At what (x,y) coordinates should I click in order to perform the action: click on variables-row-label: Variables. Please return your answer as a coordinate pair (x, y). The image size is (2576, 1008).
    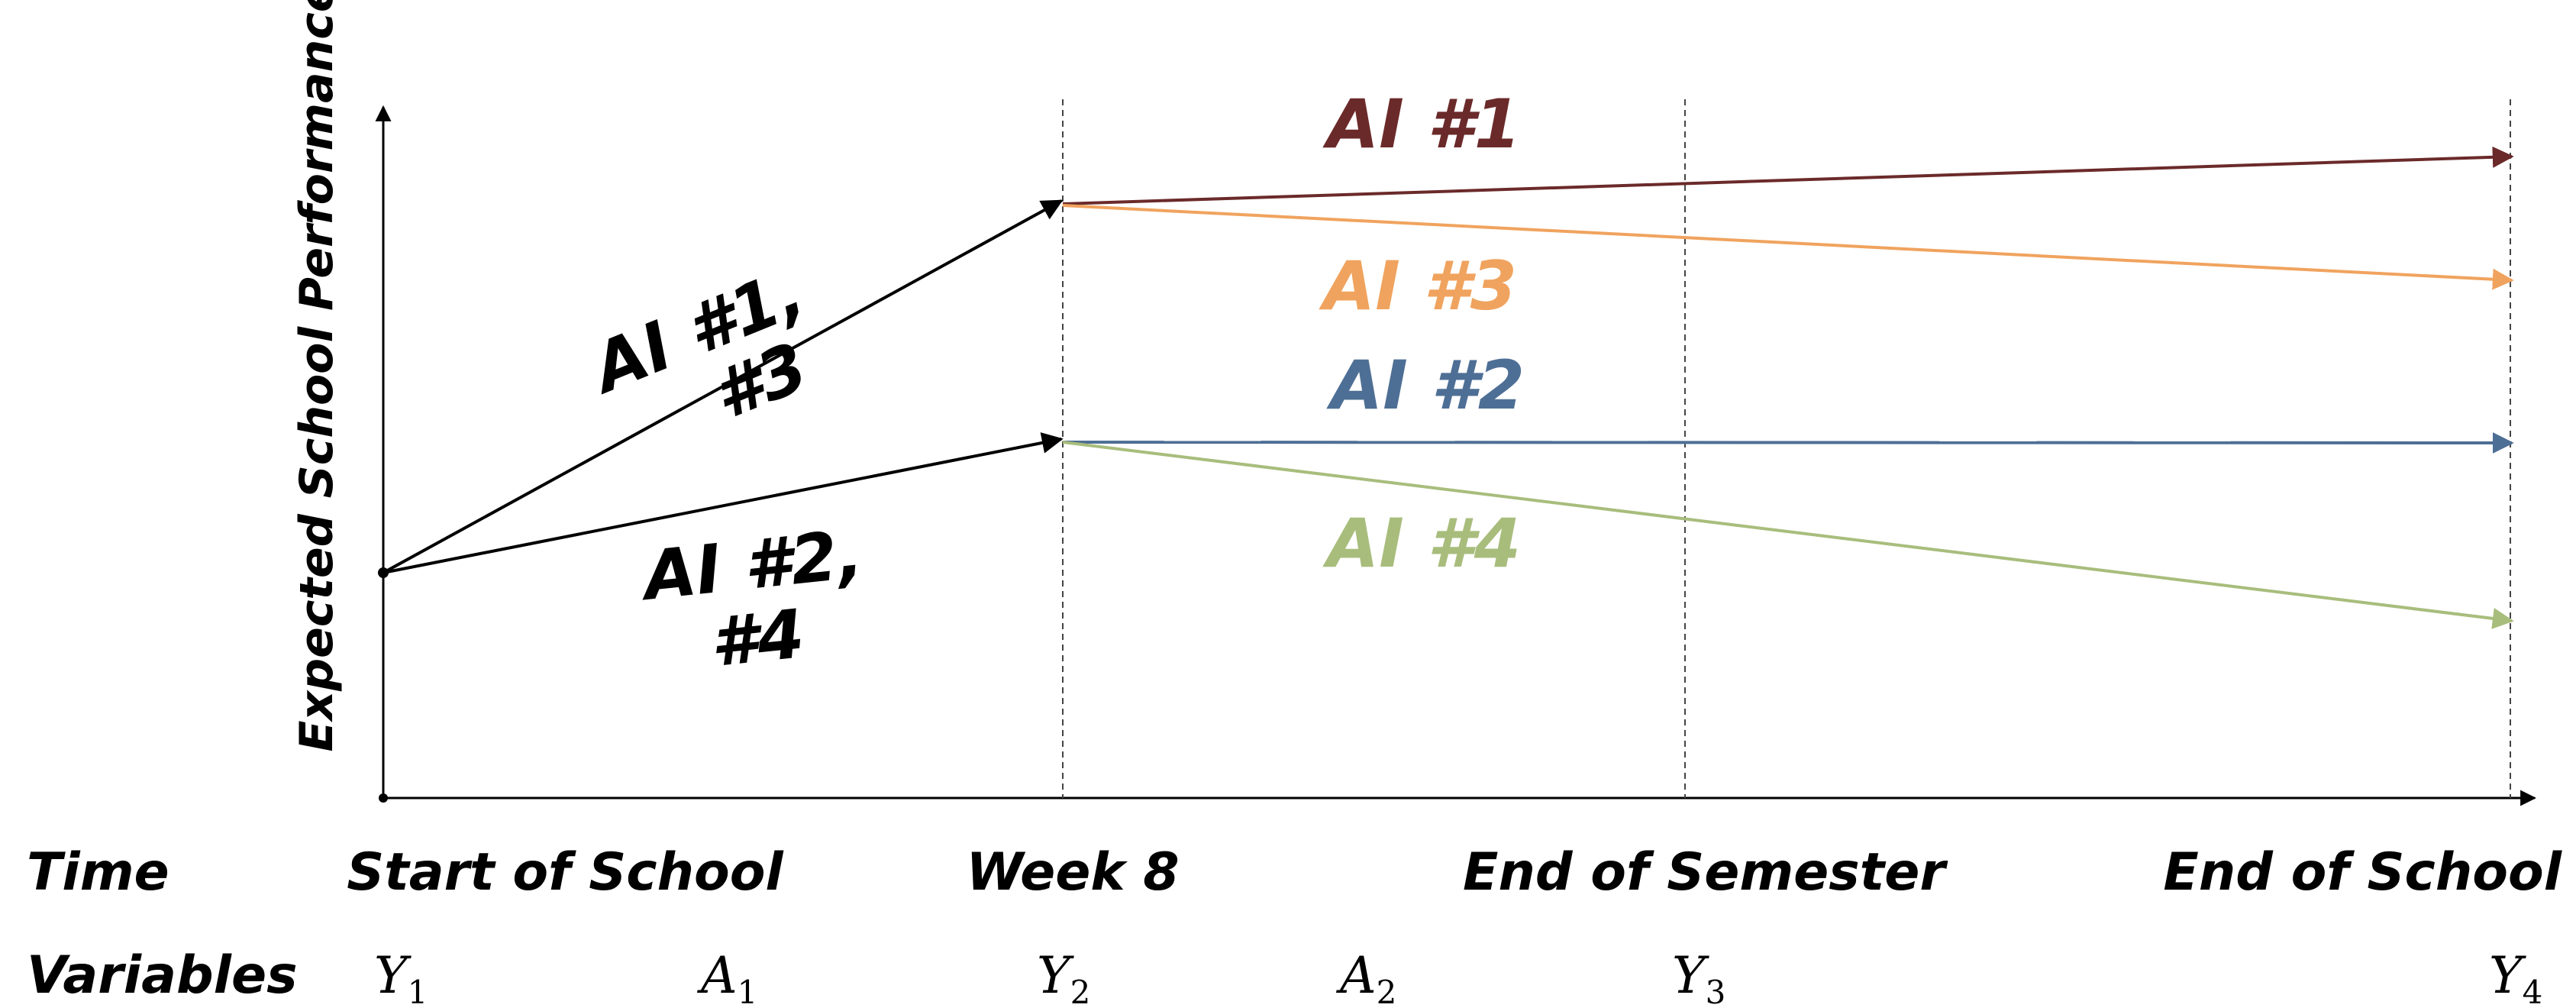
    Looking at the image, I should click on (162, 975).